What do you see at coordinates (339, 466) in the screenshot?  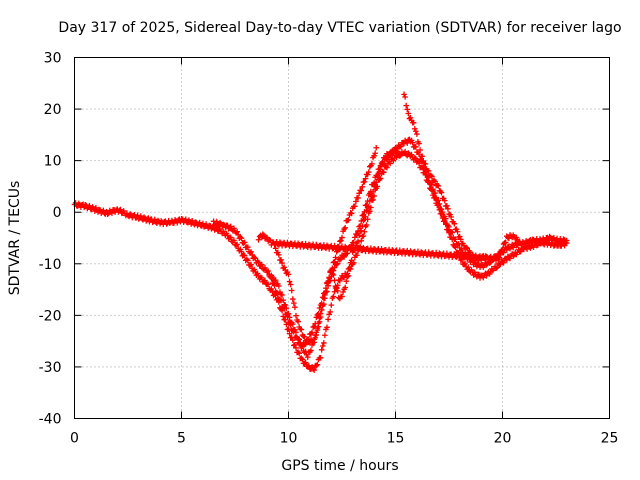 I see `x-axis-label: GPS time / hours` at bounding box center [339, 466].